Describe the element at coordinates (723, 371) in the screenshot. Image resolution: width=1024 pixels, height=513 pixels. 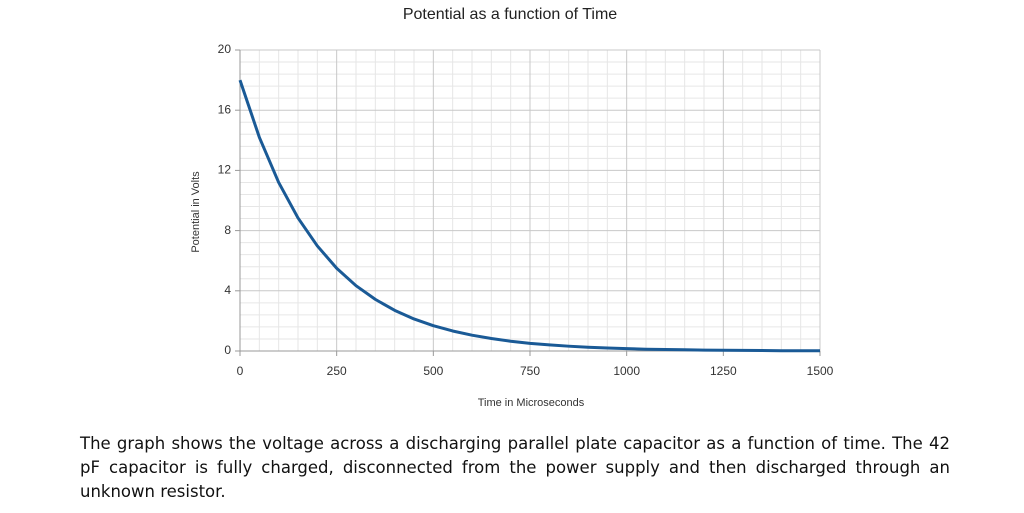
I see `x-tick-label: 1250` at that location.